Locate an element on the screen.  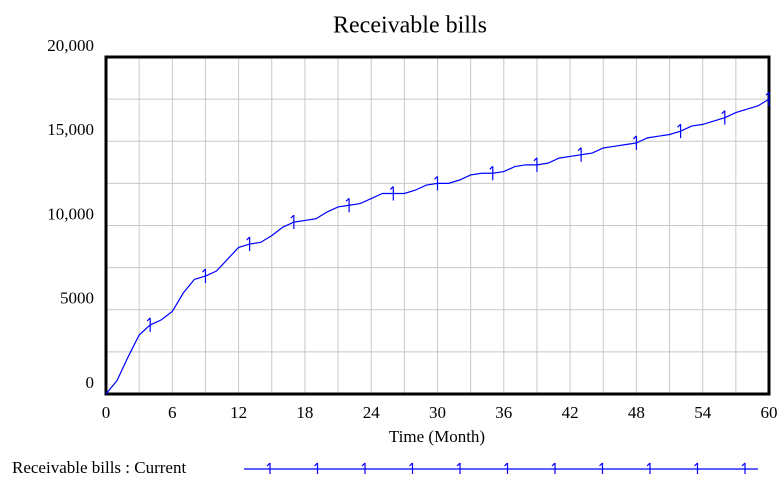
x-tick-label: 48 is located at coordinates (636, 412).